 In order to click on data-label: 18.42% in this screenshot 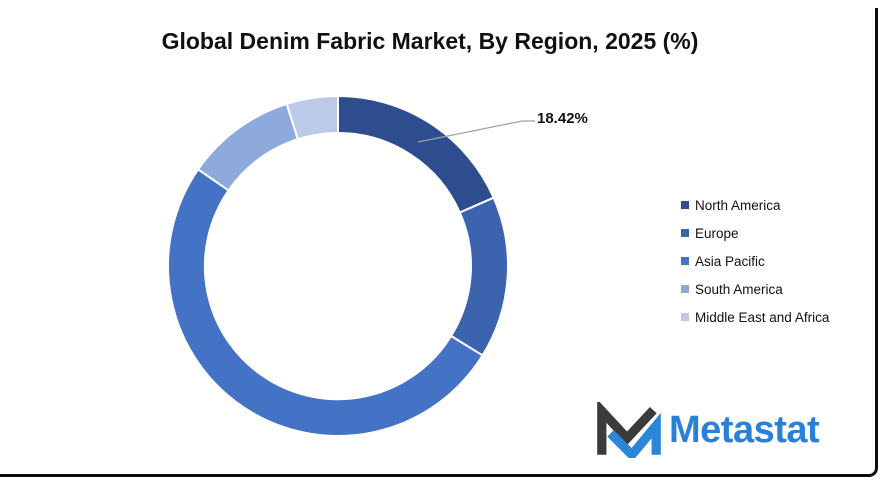, I will do `click(562, 118)`.